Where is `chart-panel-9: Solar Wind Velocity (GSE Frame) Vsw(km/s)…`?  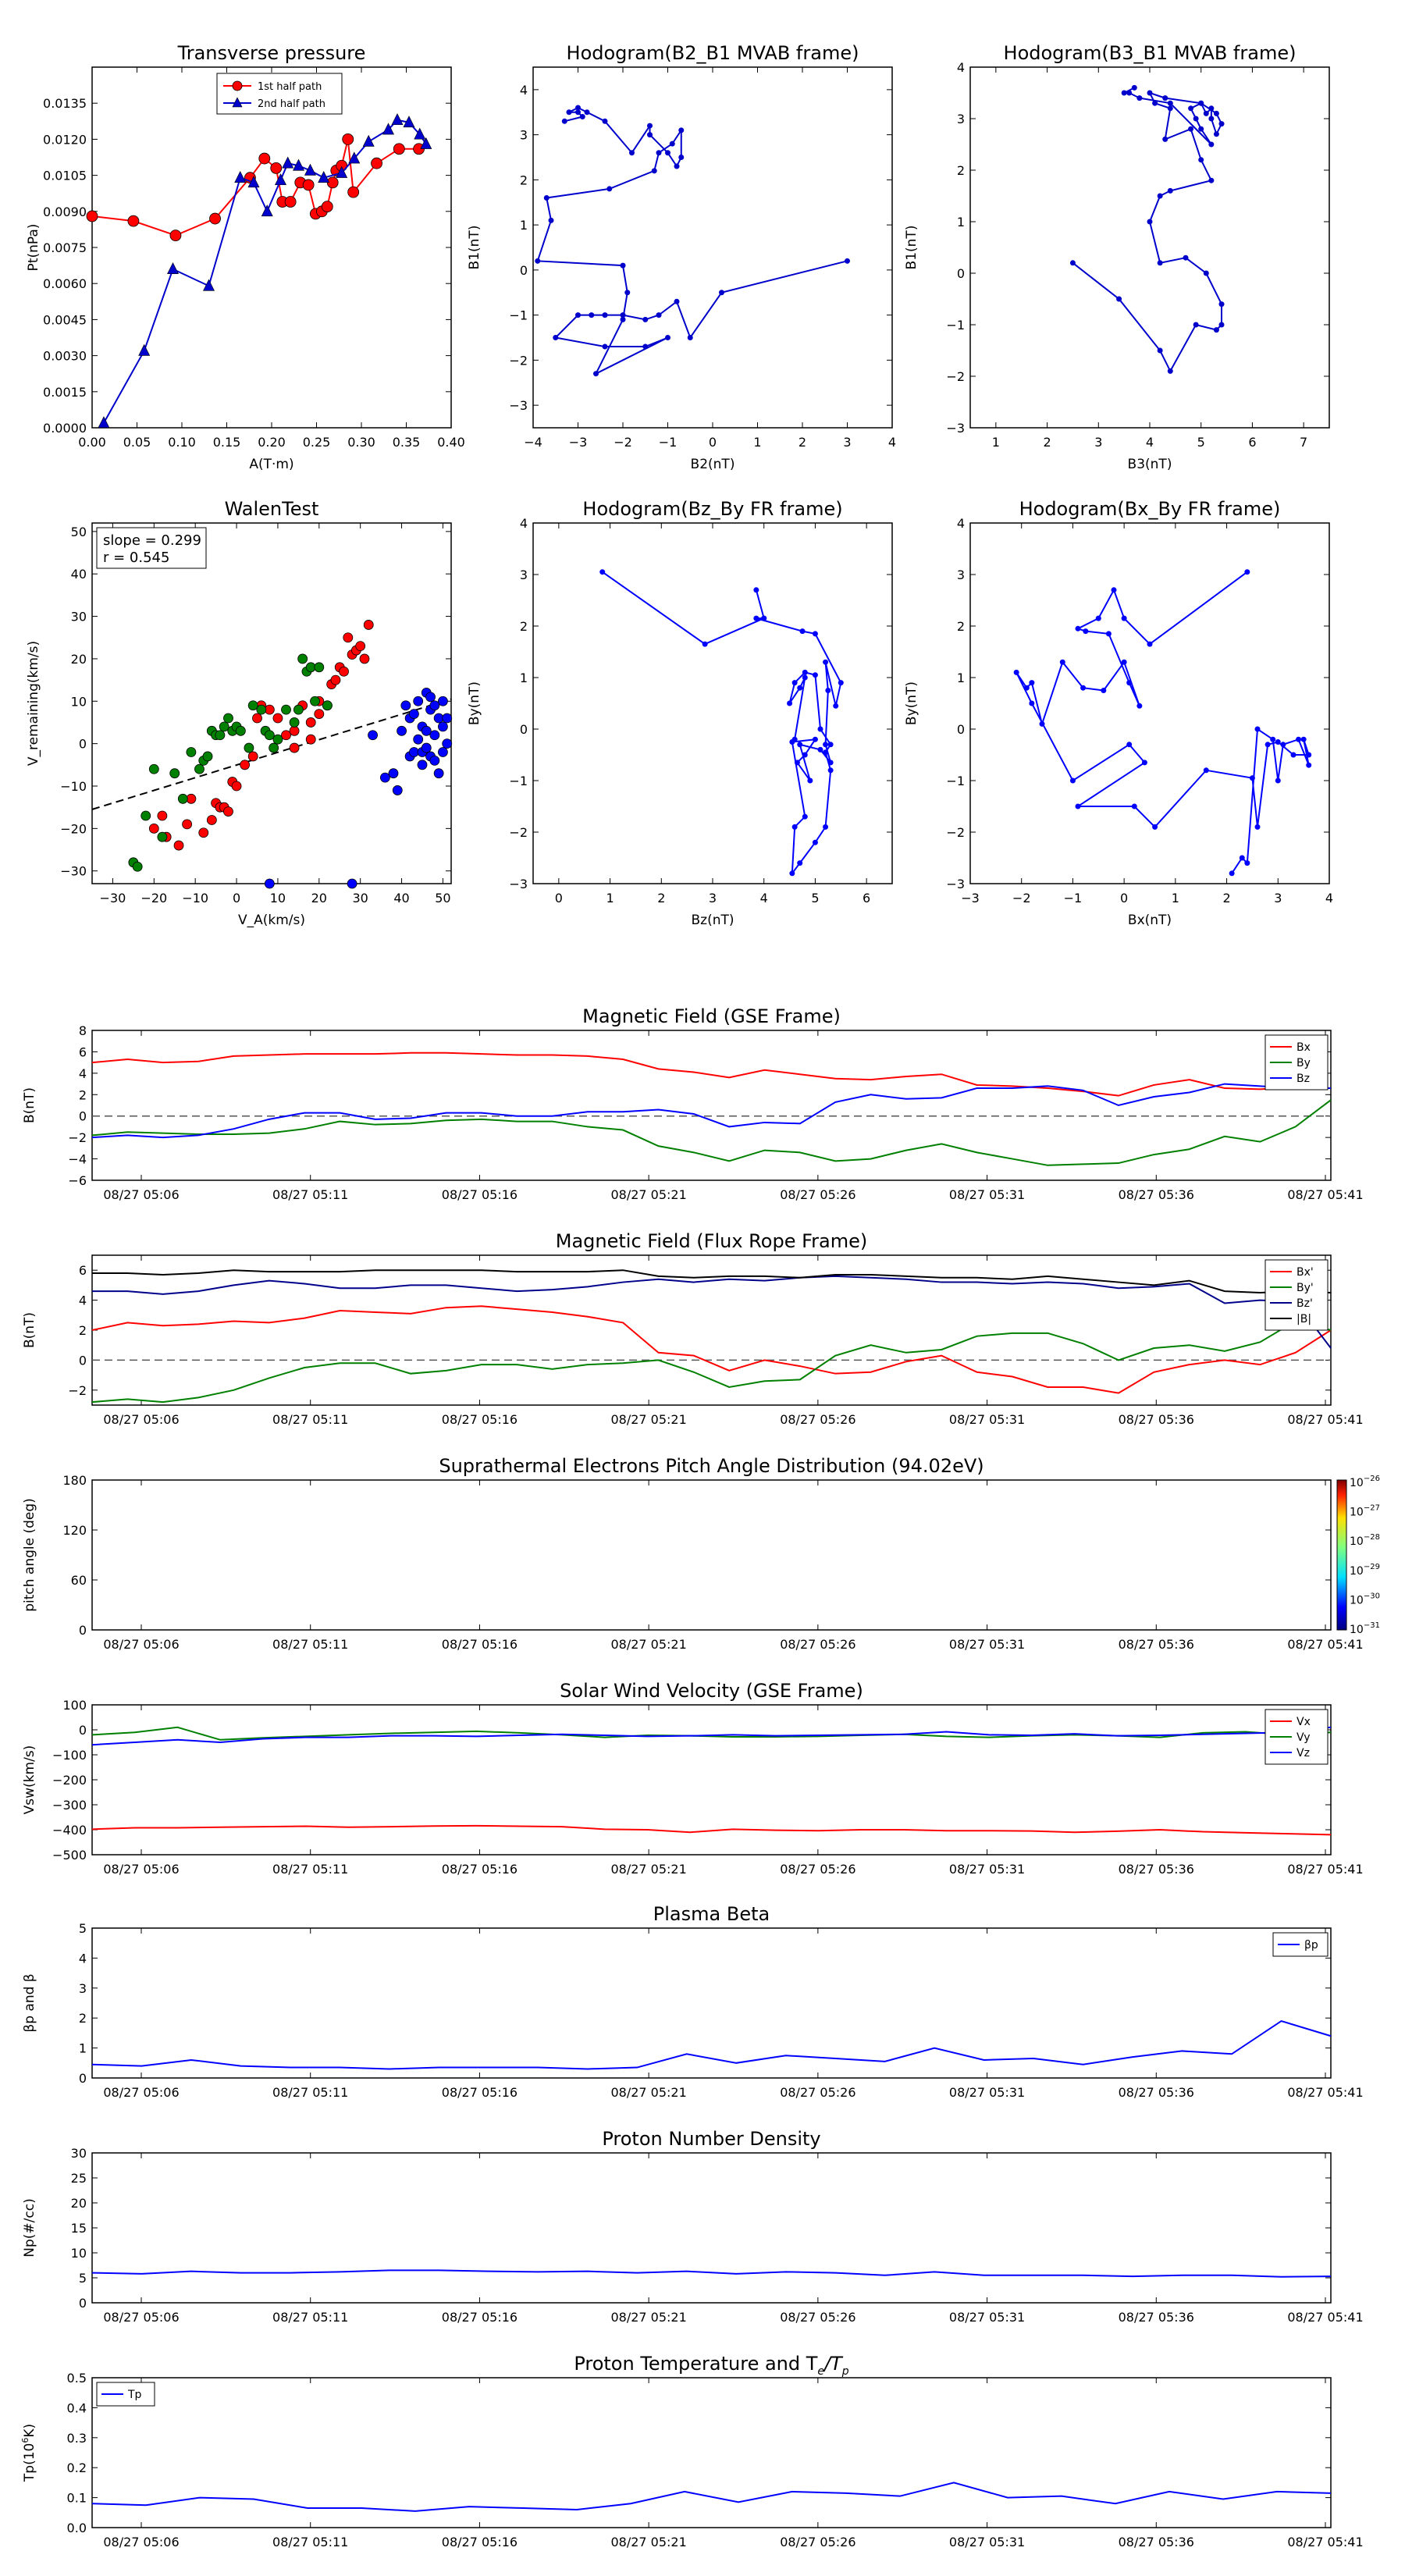
chart-panel-9: Solar Wind Velocity (GSE Frame) Vsw(km/s)… is located at coordinates (693, 1778).